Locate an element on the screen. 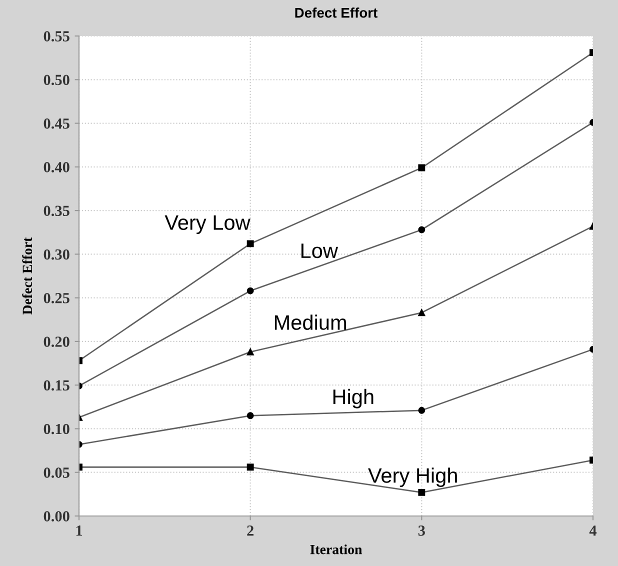 This screenshot has width=618, height=566. x-tick-label: 3 is located at coordinates (421, 531).